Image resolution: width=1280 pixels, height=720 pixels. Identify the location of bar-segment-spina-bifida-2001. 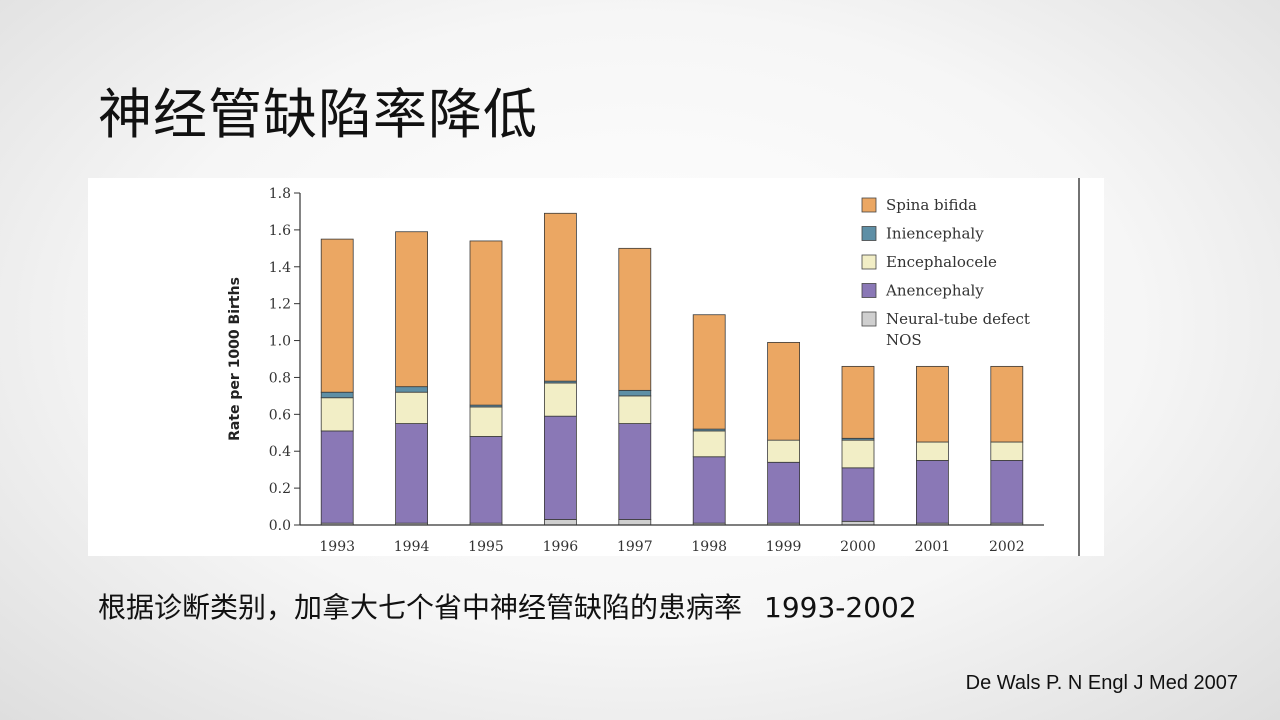
(932, 404).